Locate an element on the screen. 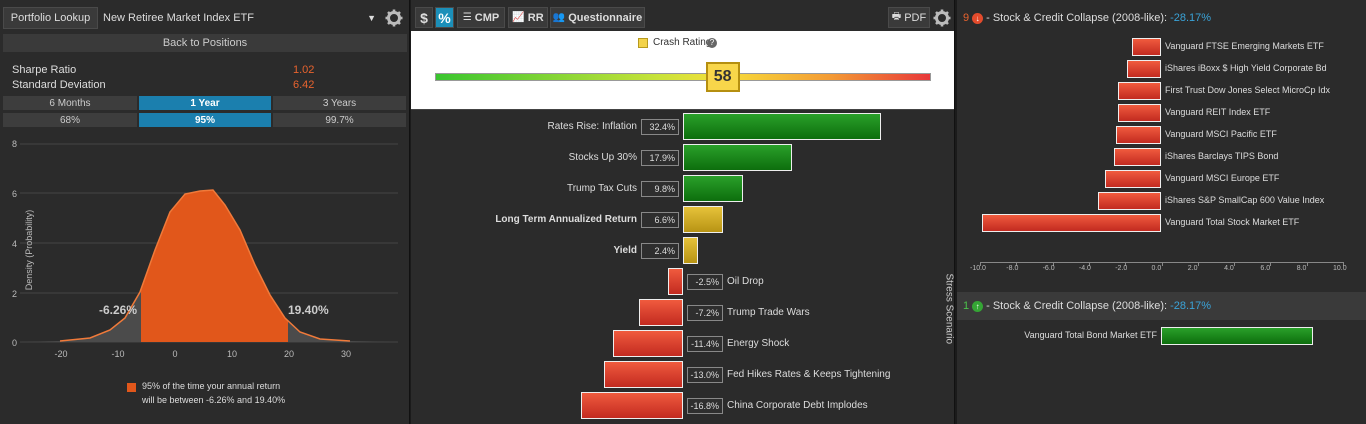 This screenshot has height=424, width=1366. axis-tick-label: -6.0 is located at coordinates (1048, 268).